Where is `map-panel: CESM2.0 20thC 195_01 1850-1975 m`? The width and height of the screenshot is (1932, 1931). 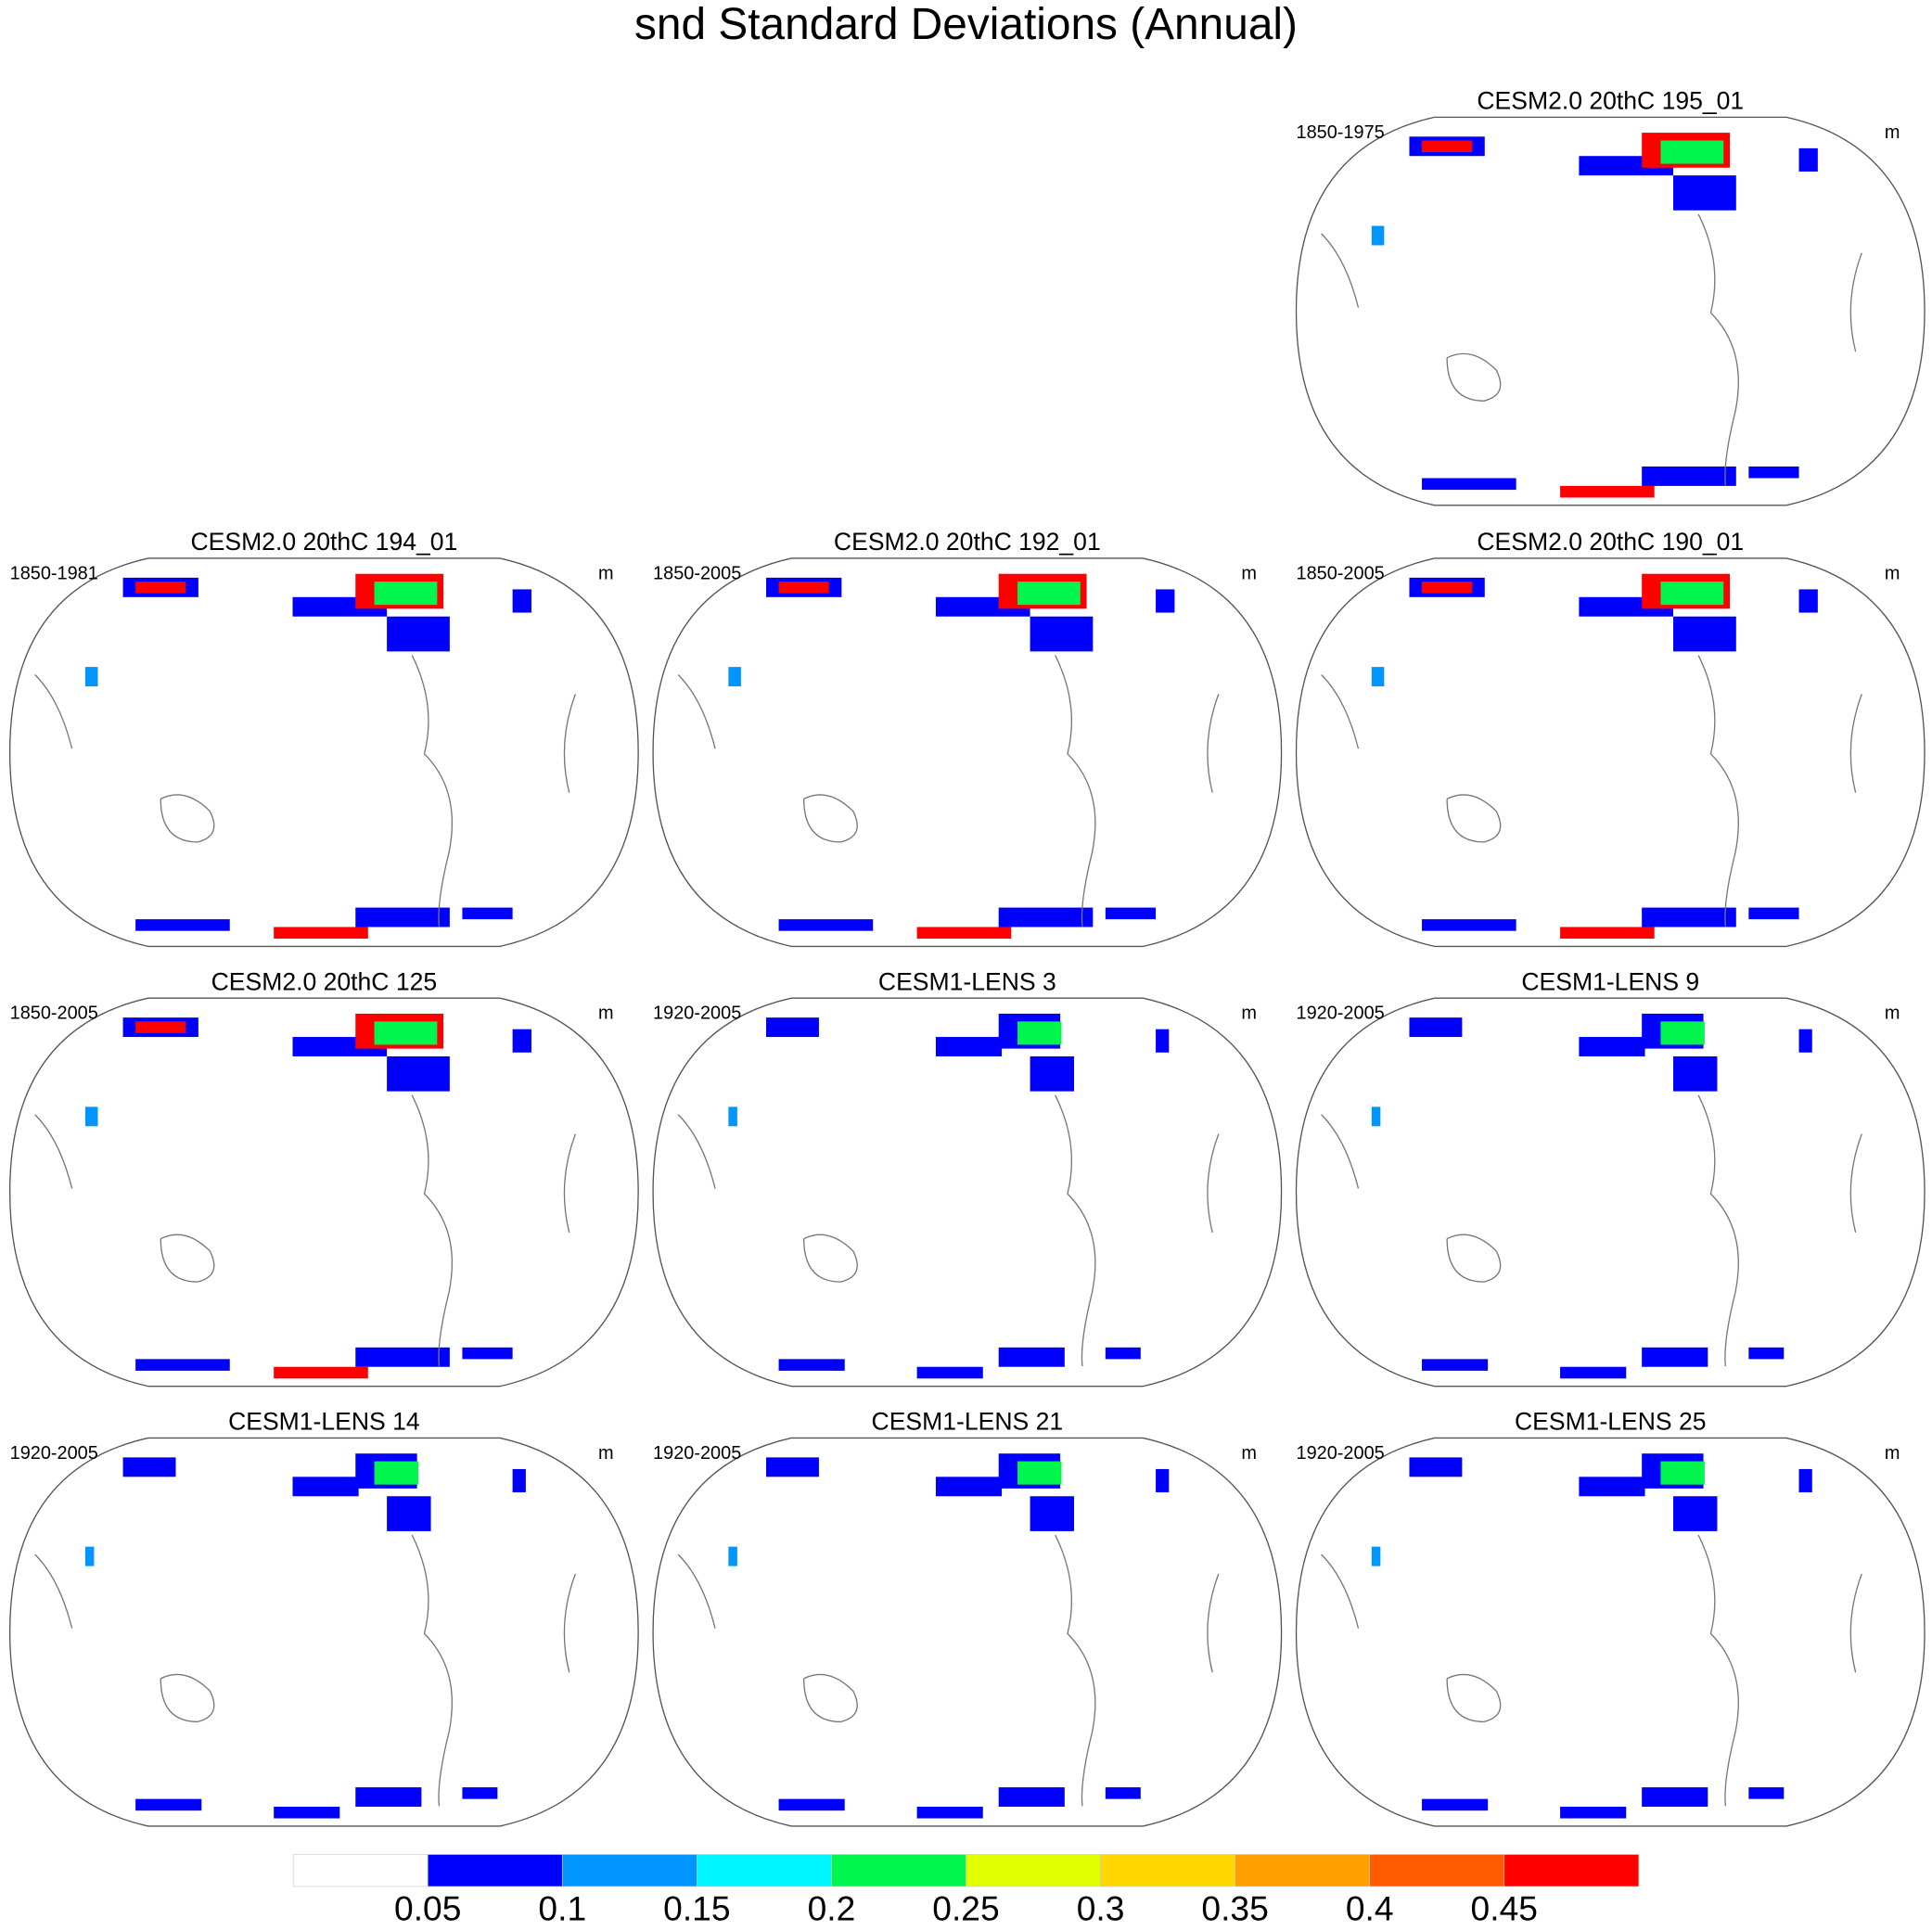 map-panel: CESM2.0 20thC 195_01 1850-1975 m is located at coordinates (1610, 296).